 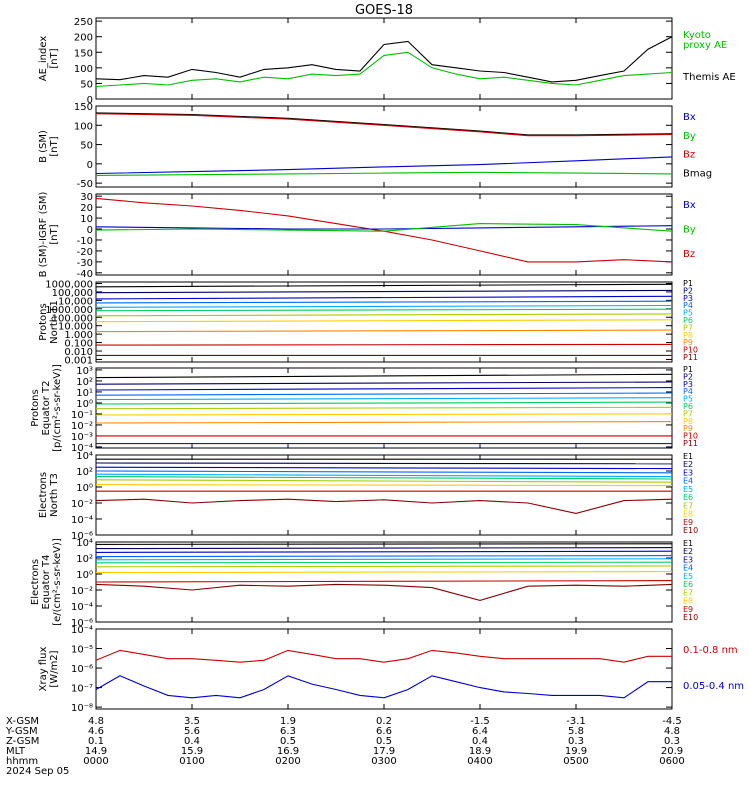 What do you see at coordinates (688, 489) in the screenshot?
I see `legend-label: E5` at bounding box center [688, 489].